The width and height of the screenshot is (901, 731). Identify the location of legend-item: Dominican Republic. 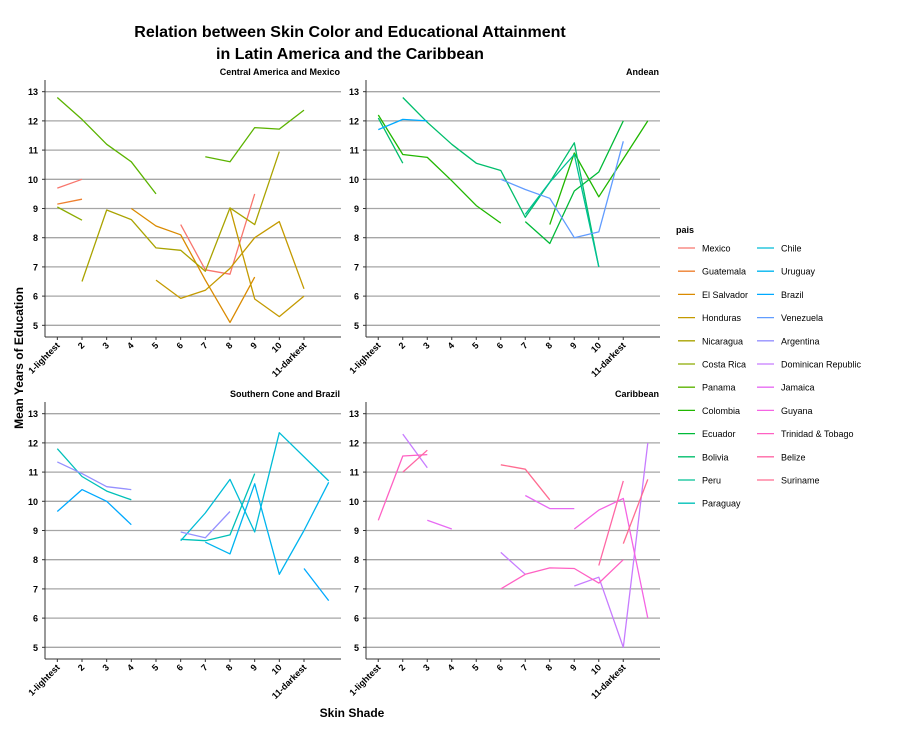
(809, 365).